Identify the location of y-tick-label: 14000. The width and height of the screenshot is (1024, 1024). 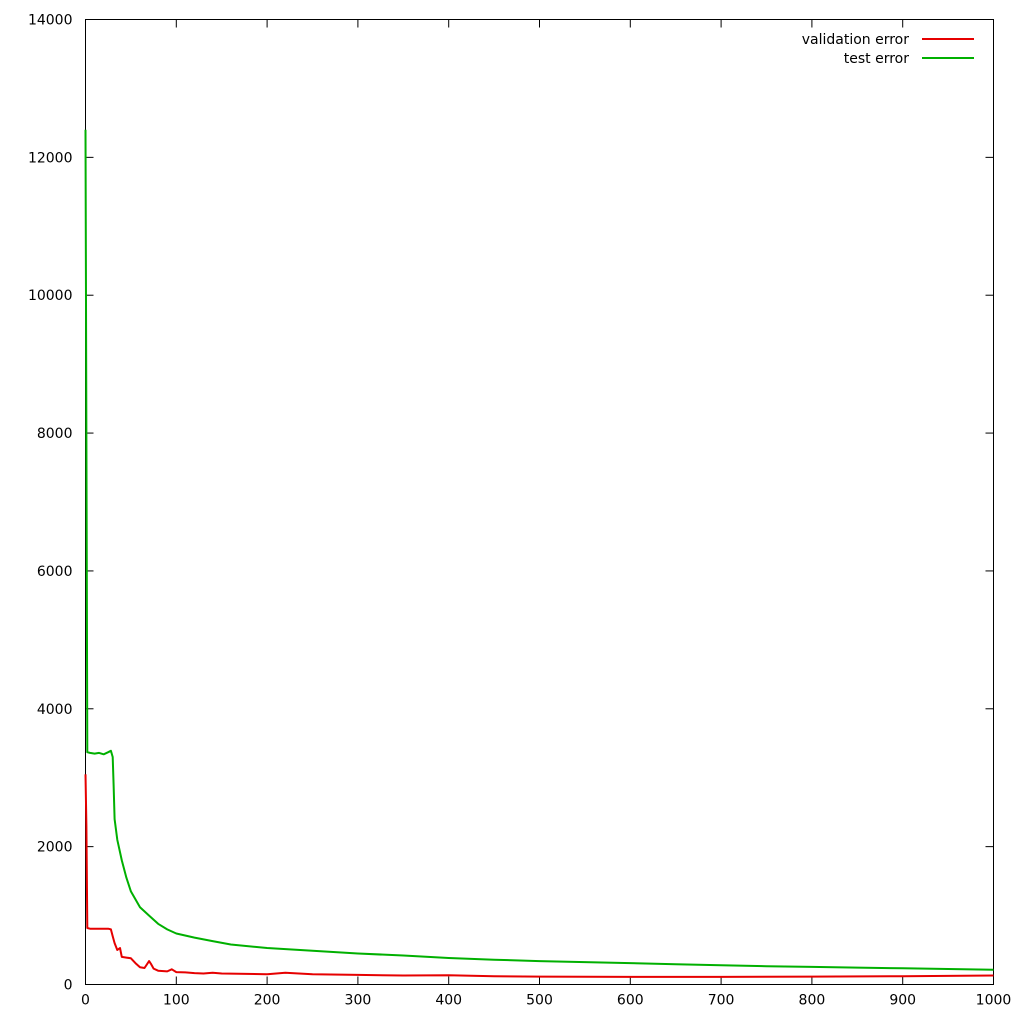
(50, 21).